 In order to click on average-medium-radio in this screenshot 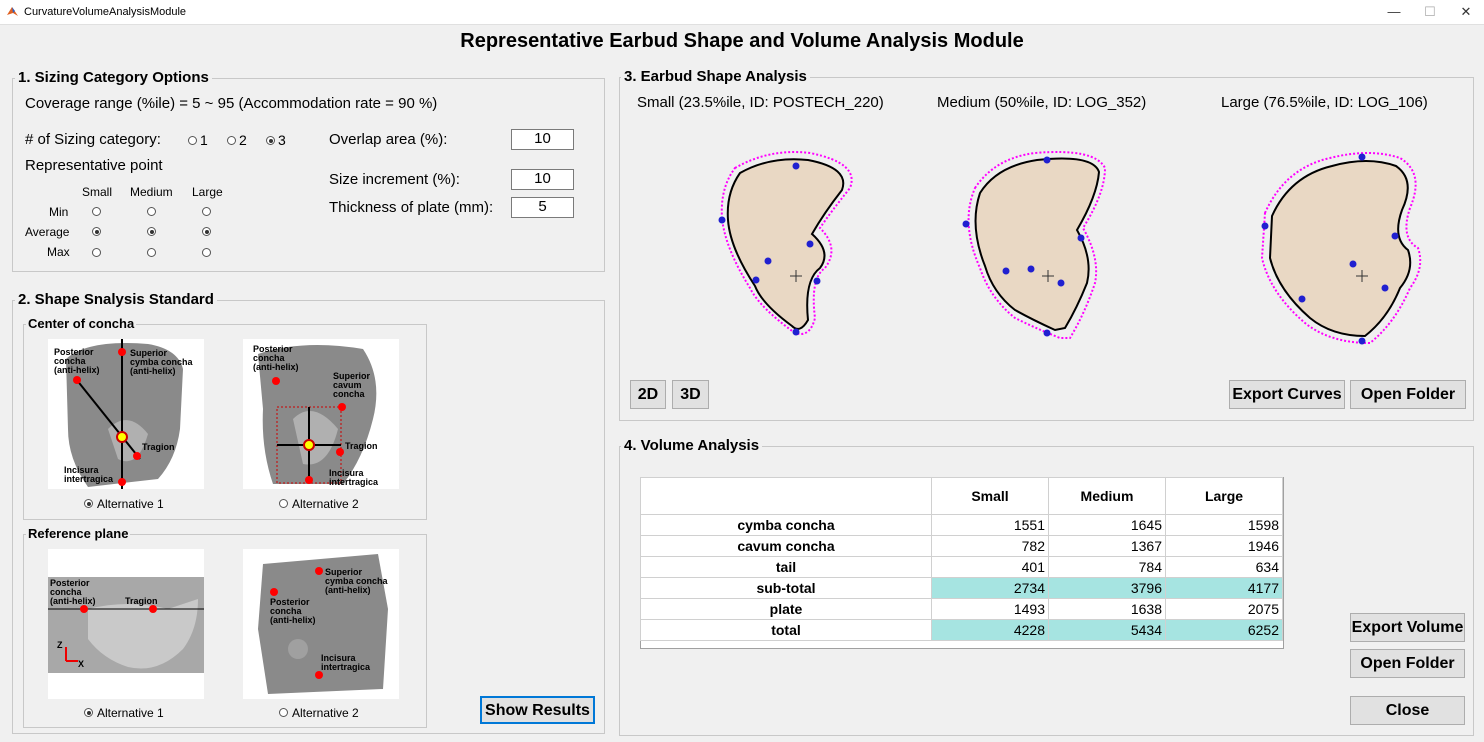, I will do `click(151, 231)`.